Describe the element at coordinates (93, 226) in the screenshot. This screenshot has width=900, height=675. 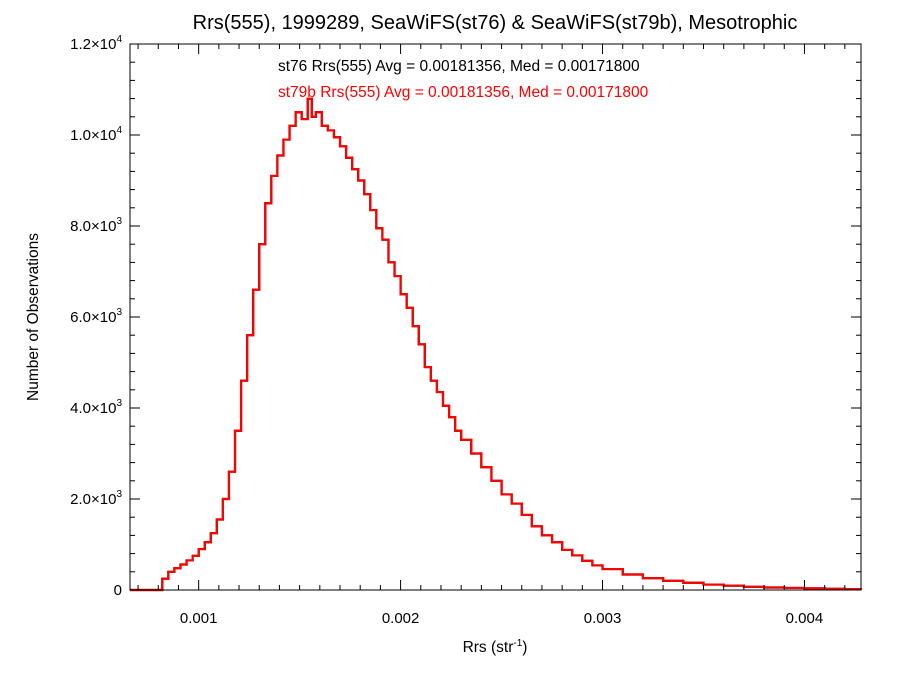
I see `y-tick-label-base: 8.0×10` at that location.